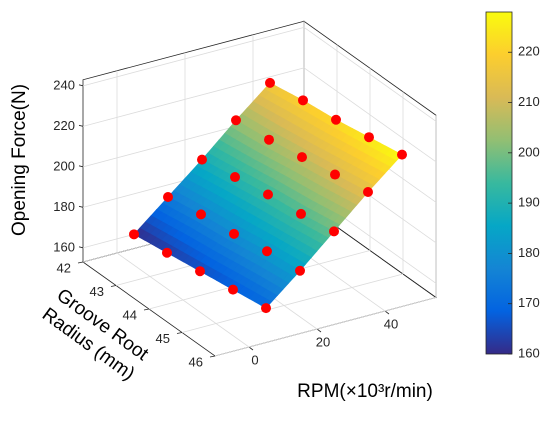 This screenshot has height=424, width=550. What do you see at coordinates (64, 267) in the screenshot?
I see `y-tick-label: 42` at bounding box center [64, 267].